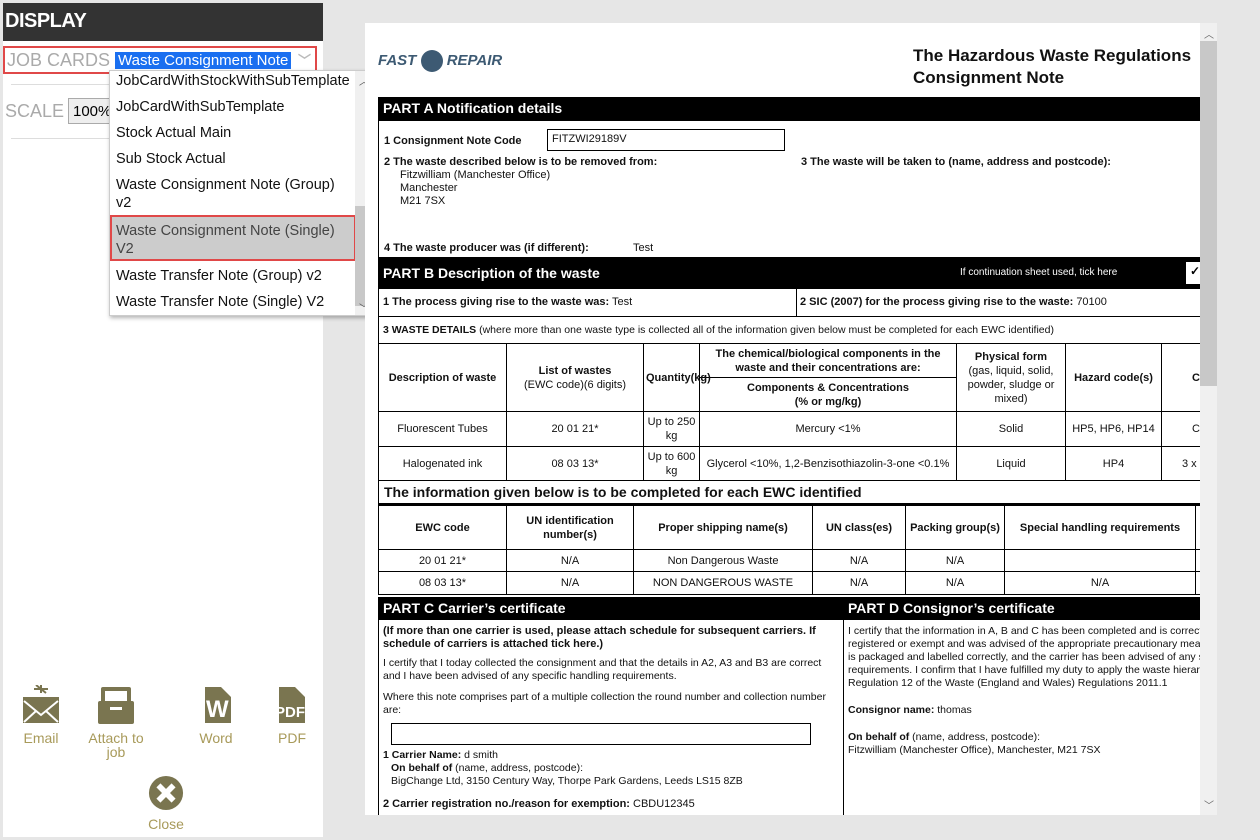 The width and height of the screenshot is (1260, 840). Describe the element at coordinates (225, 194) in the screenshot. I see `option: Waste Consignment Note (Group) v2` at that location.